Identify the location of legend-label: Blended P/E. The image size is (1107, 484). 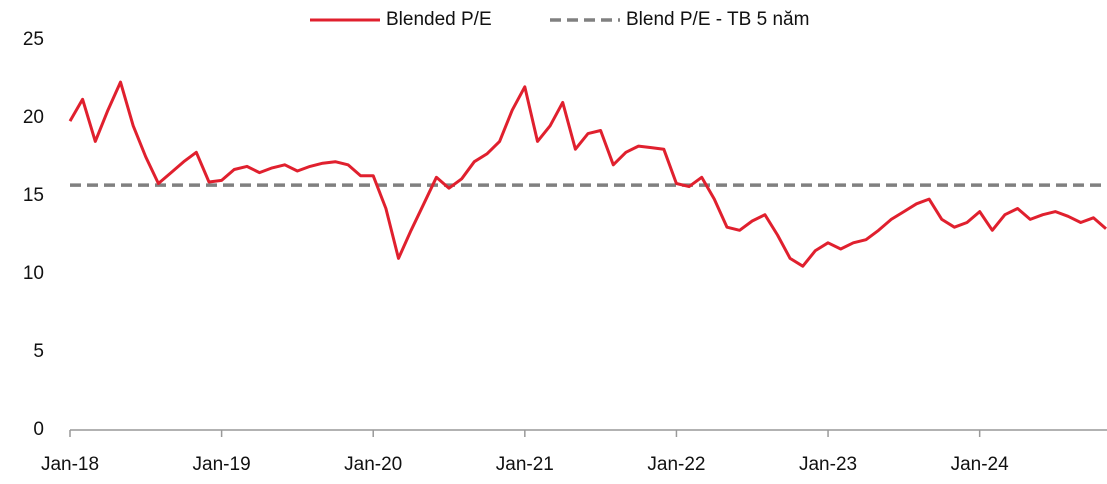
(439, 19).